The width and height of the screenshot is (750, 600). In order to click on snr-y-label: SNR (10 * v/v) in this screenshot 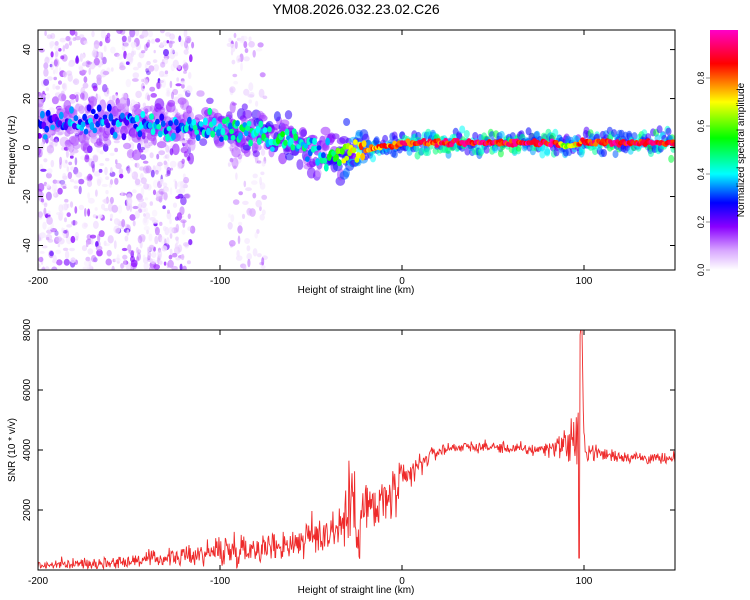, I will do `click(12, 450)`.